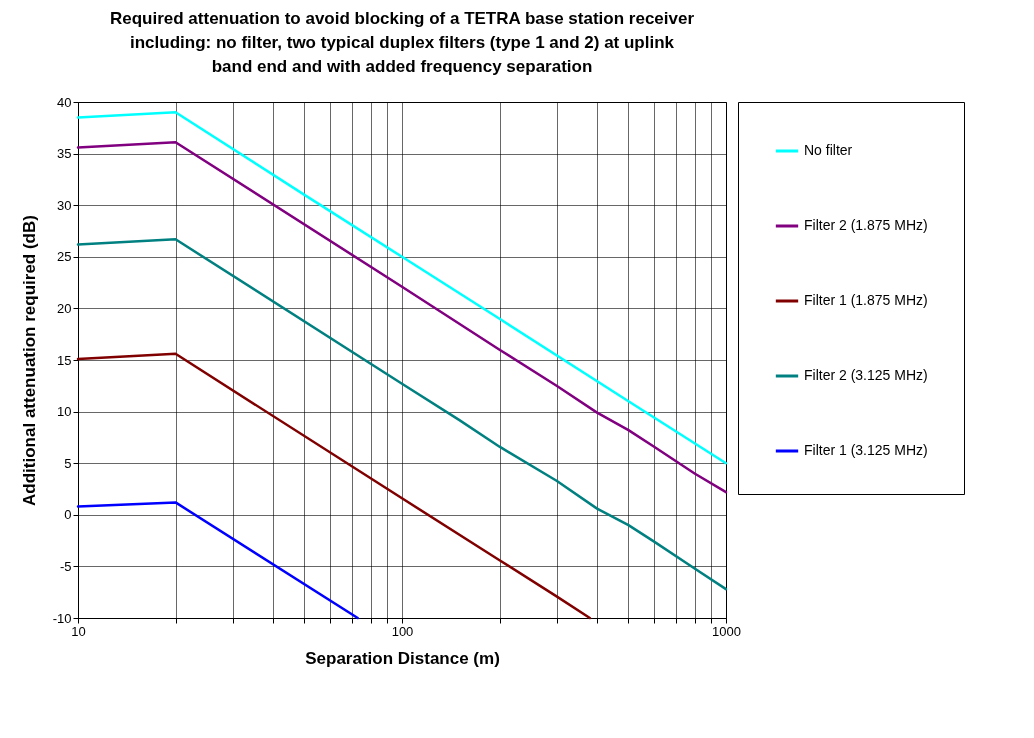 The width and height of the screenshot is (1034, 738). I want to click on chart-title: Required attenuation to avoid blocking of a TETRA base station receiver including: no filter, two typical duplex filters (type 1 and 2) at uplink band end and with added frequency separation, so click(402, 42).